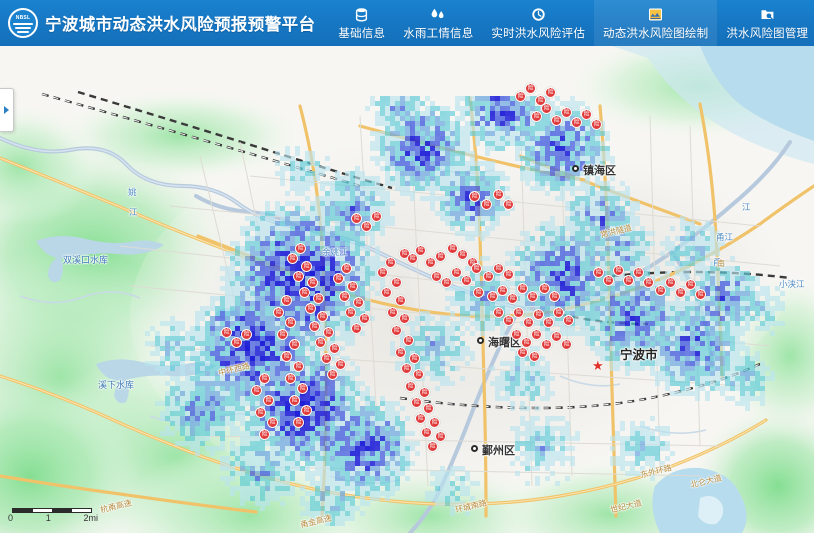 The image size is (814, 533). I want to click on nav-item-realtime-assess: 实时洪水风险评估, so click(538, 23).